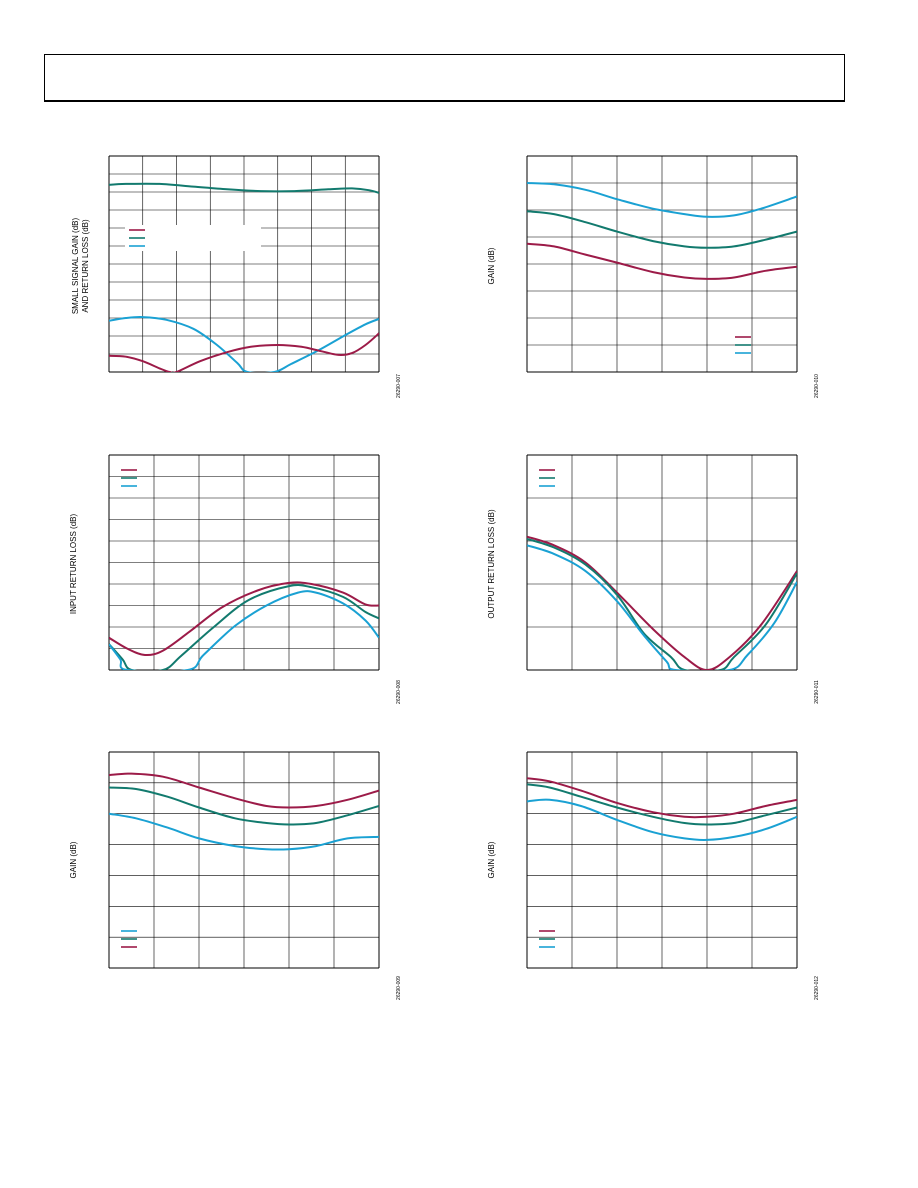  Describe the element at coordinates (85, 266) in the screenshot. I see `chart1-ylabel-line2: AND RETURN LOSS (dB)` at that location.